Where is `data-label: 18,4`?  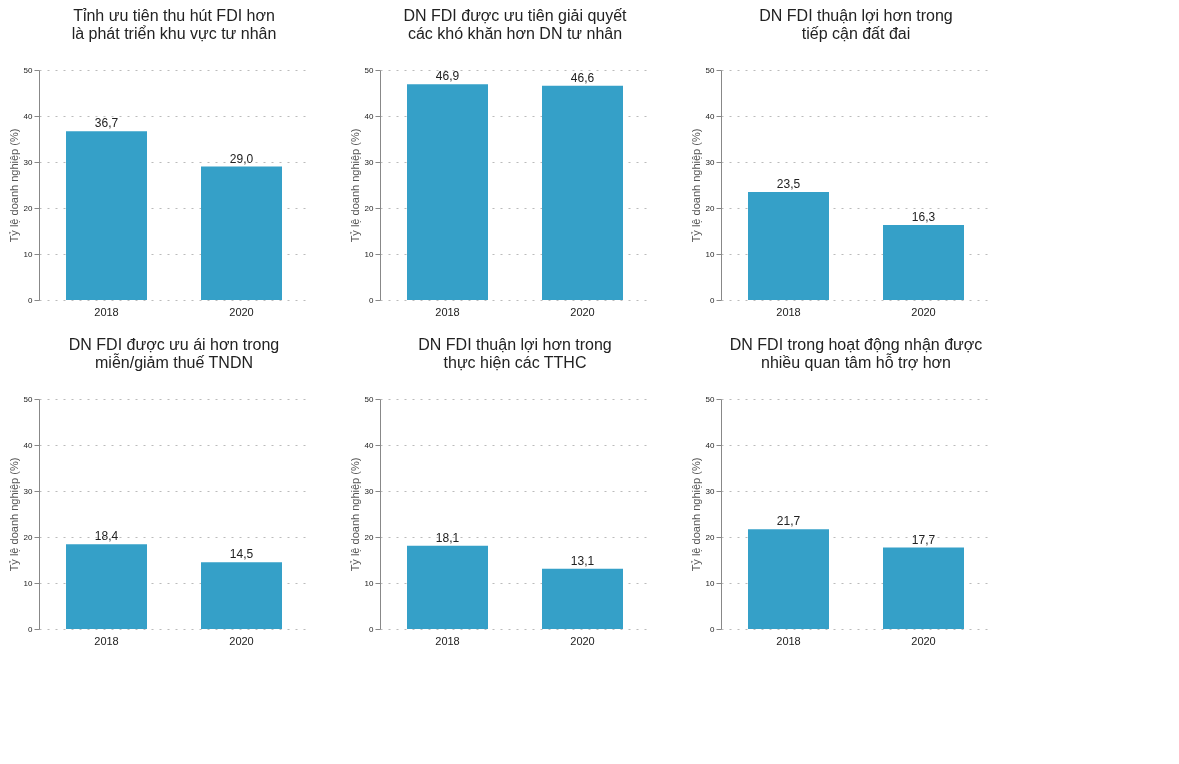
data-label: 18,4 is located at coordinates (106, 536).